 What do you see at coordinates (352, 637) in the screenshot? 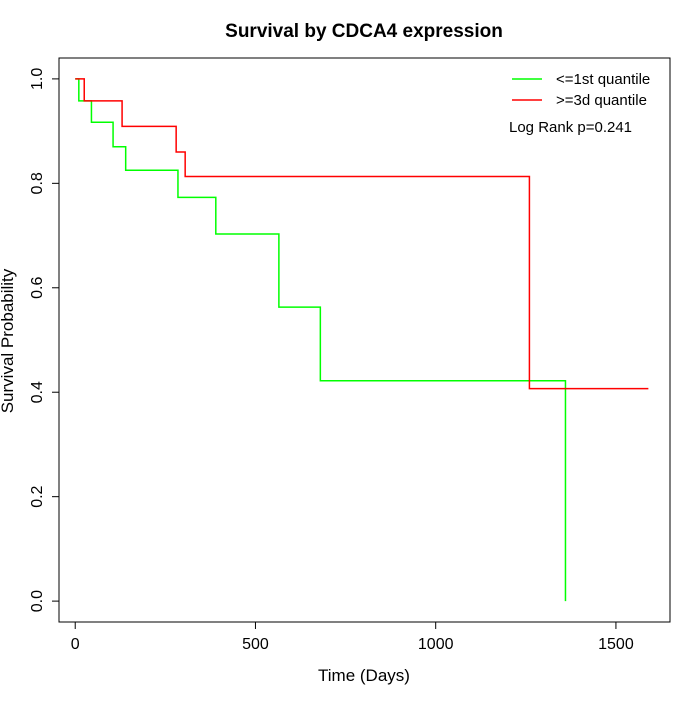
I see `x-axis: 0 500 1000 1500` at bounding box center [352, 637].